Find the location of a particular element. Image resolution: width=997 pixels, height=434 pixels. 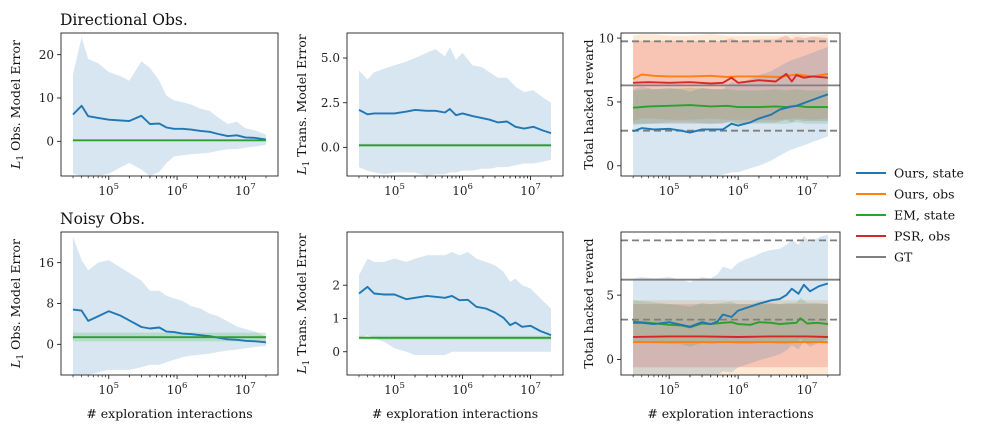

legend-entry-label: GT is located at coordinates (903, 257).